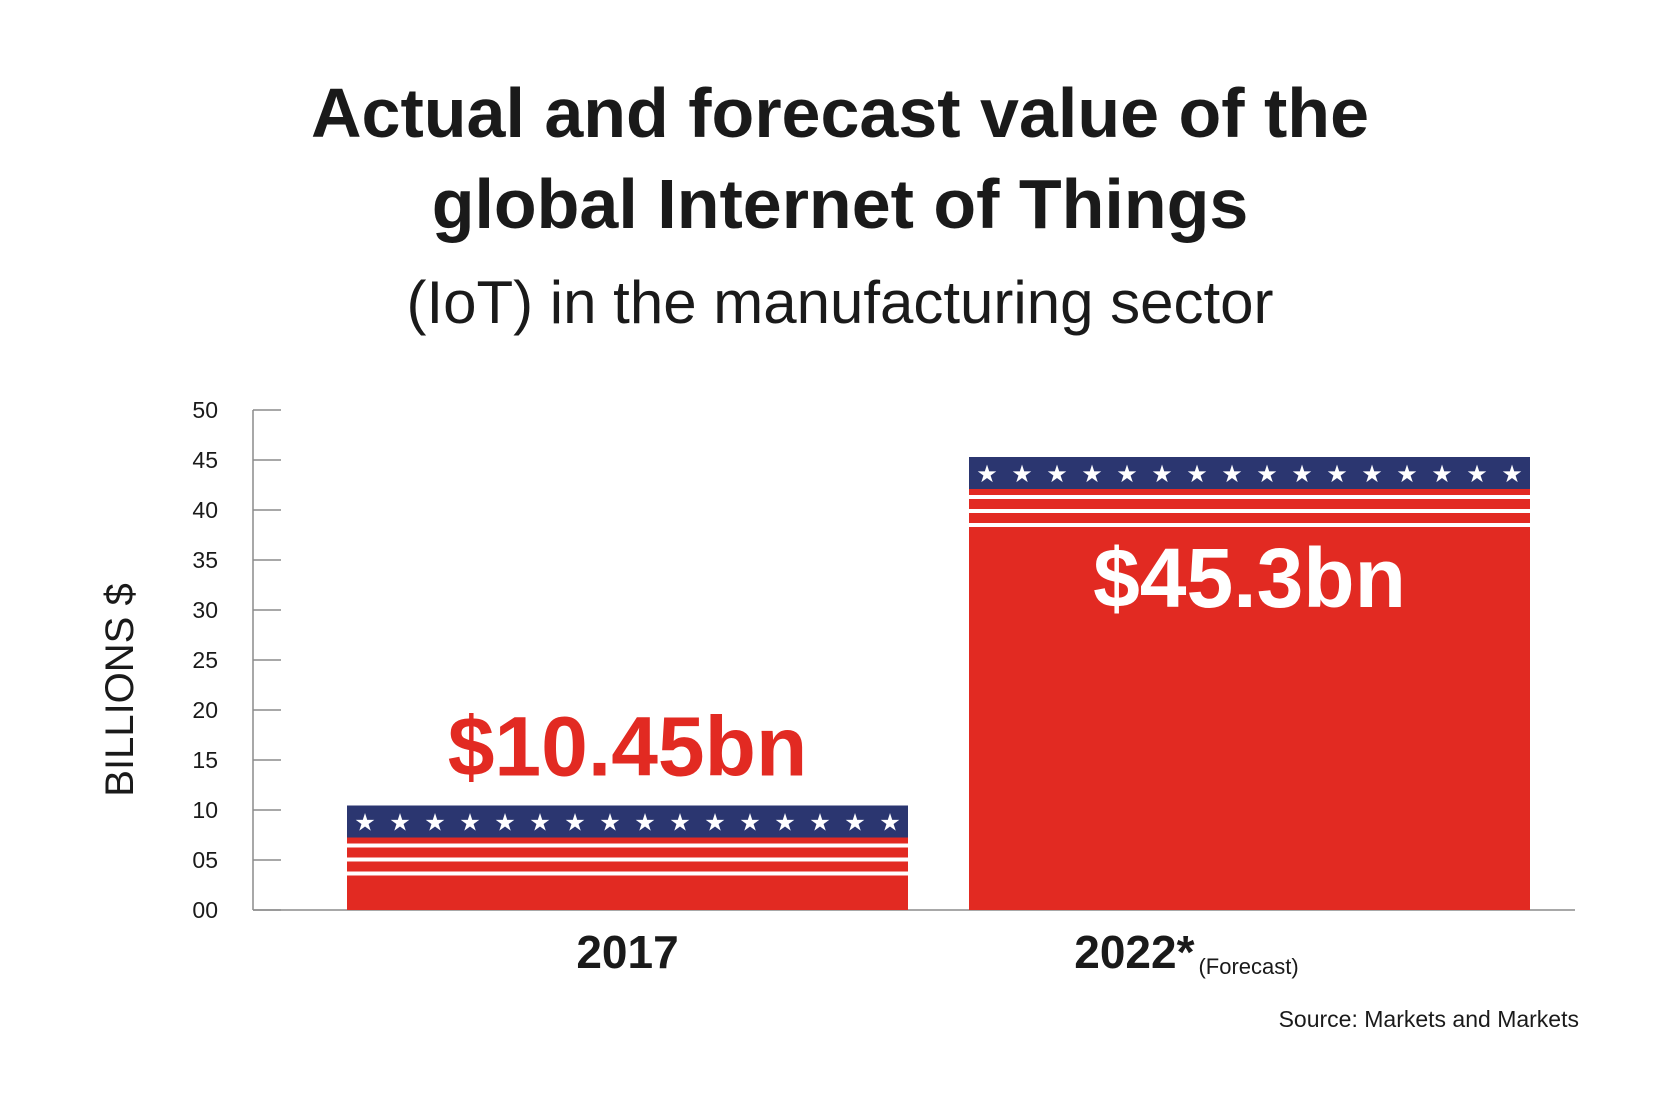 Image resolution: width=1680 pixels, height=1100 pixels. Describe the element at coordinates (627, 952) in the screenshot. I see `x-category-label: 2017` at that location.